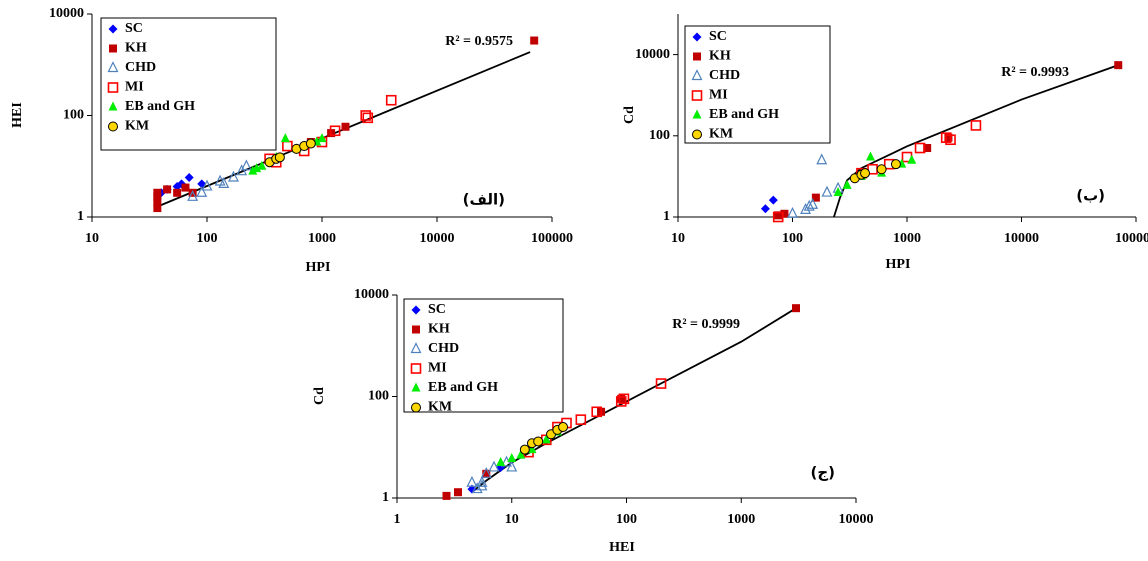 The height and width of the screenshot is (561, 1148). Describe the element at coordinates (652, 54) in the screenshot. I see `y-tick-label: 10000` at that location.